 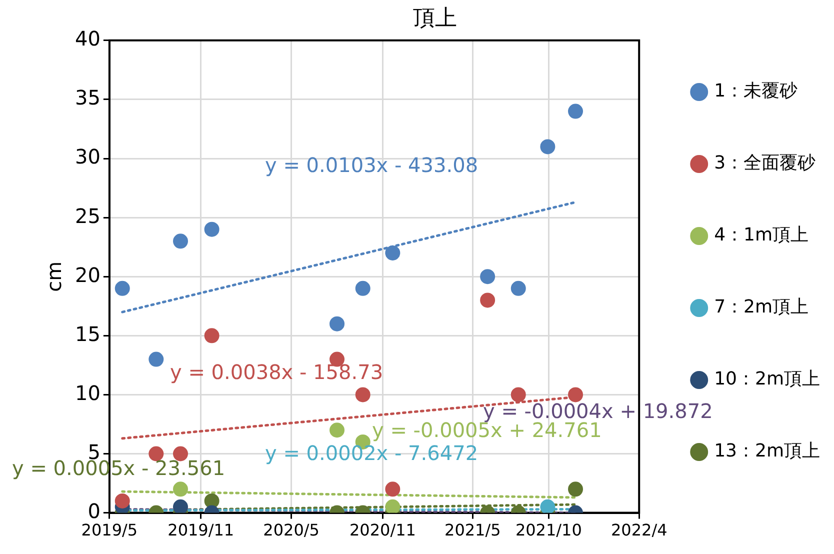 I want to click on legend-label: 13：2m頂上, so click(x=767, y=451).